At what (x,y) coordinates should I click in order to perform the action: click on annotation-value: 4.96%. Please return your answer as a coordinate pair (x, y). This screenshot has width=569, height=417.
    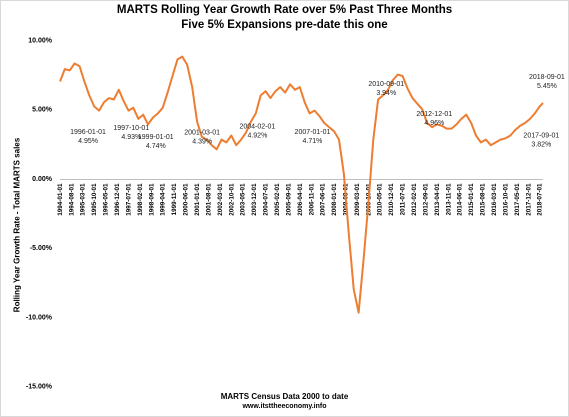
    Looking at the image, I should click on (434, 123).